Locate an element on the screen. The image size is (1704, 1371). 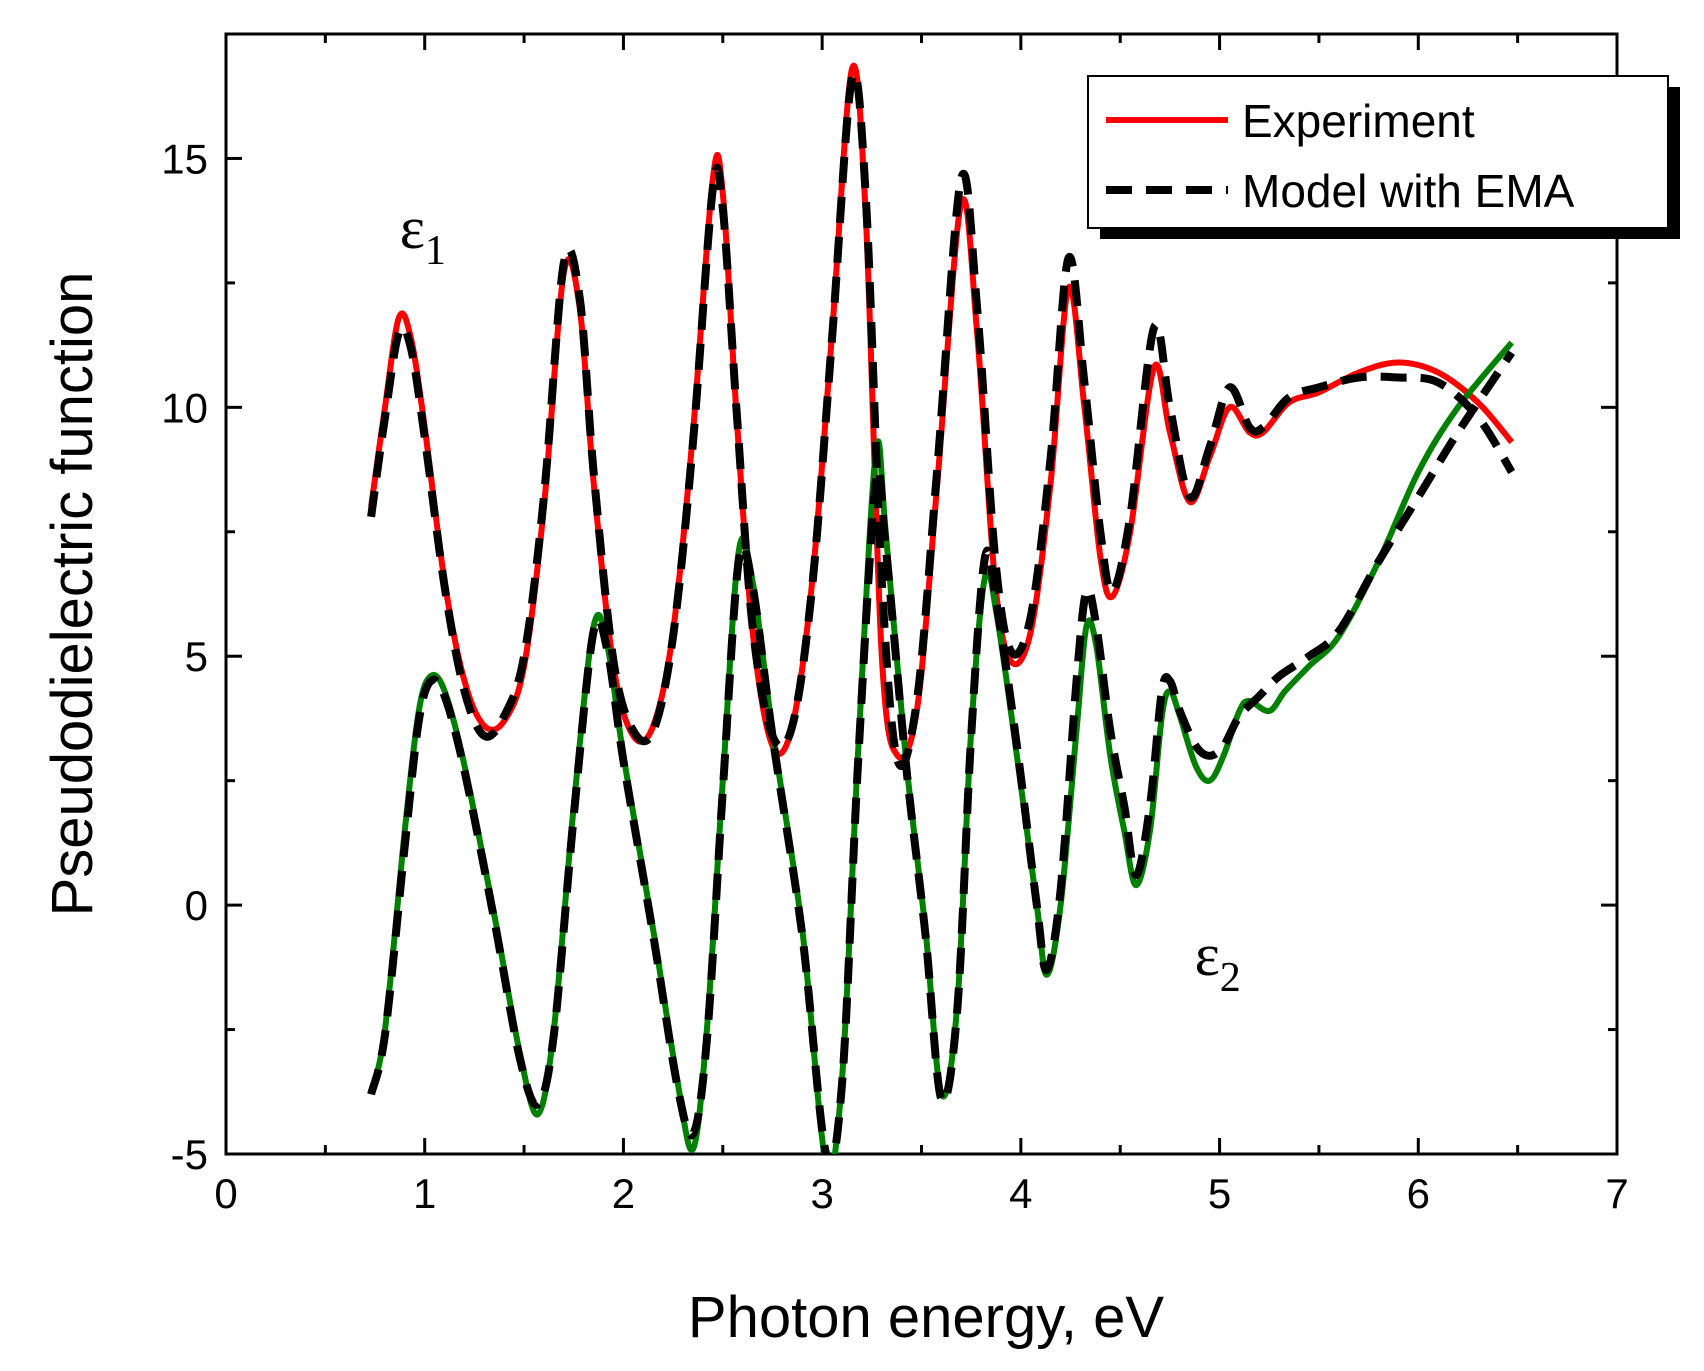
y-tick-label: -5 is located at coordinates (189, 1154).